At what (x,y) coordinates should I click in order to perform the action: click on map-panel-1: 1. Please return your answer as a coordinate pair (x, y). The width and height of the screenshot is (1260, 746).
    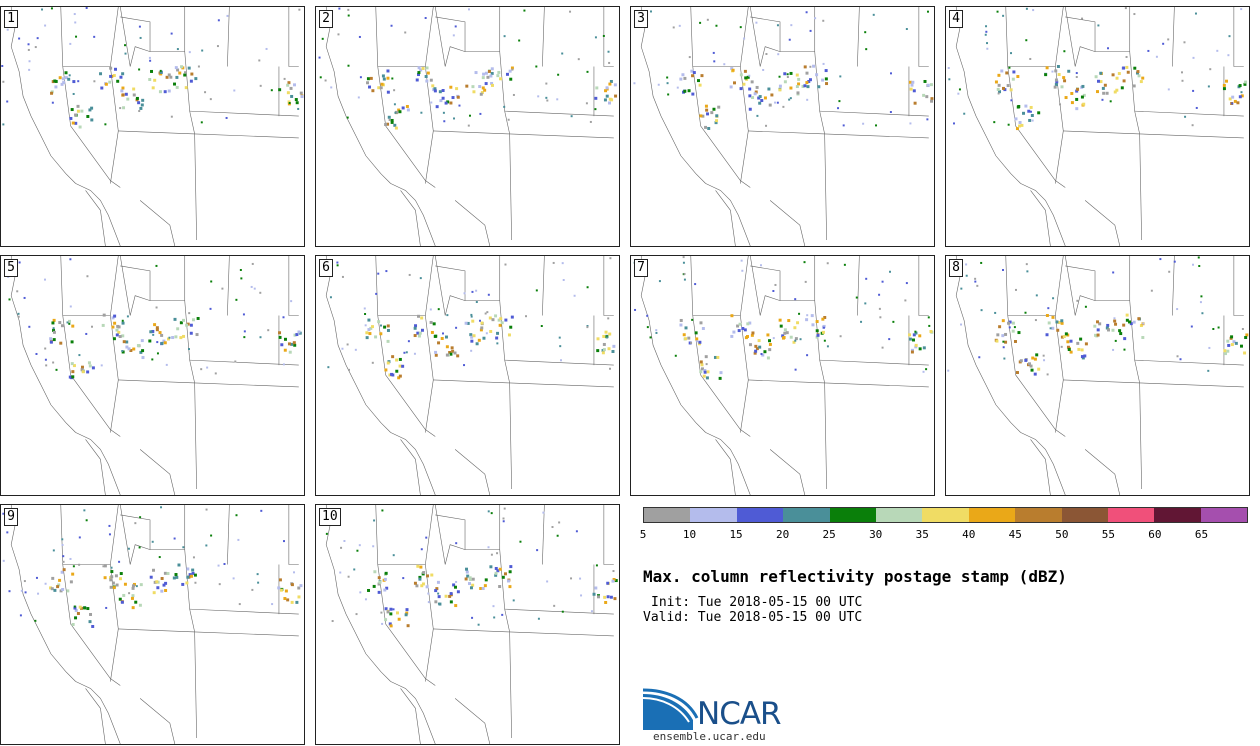
    Looking at the image, I should click on (152, 126).